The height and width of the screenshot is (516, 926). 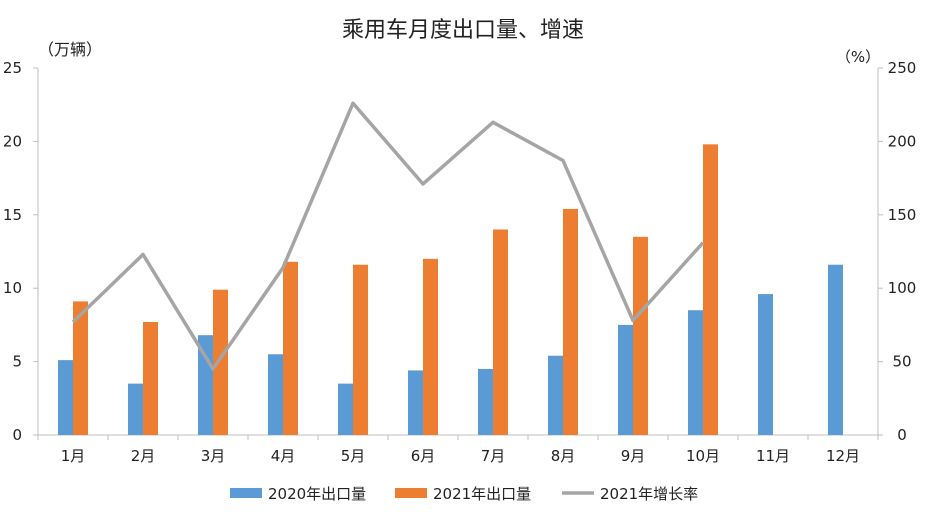 I want to click on legend: 2020年出口量 2021年出口量 2021年增长率, so click(x=464, y=494).